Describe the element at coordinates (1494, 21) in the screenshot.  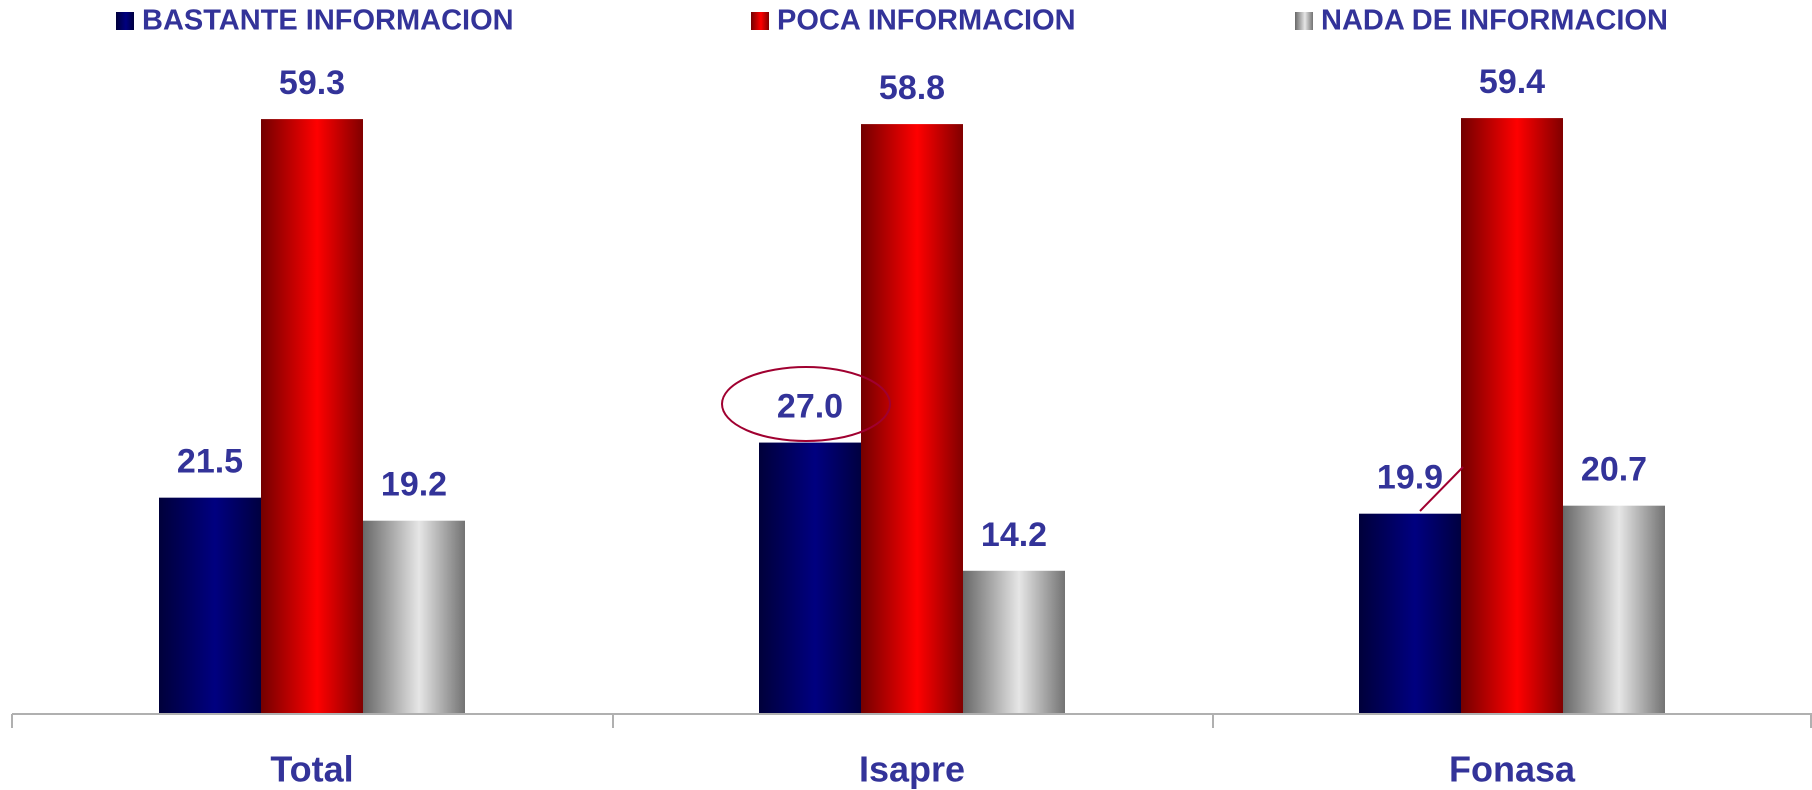
I see `legend-label: NADA DE INFORMACION` at that location.